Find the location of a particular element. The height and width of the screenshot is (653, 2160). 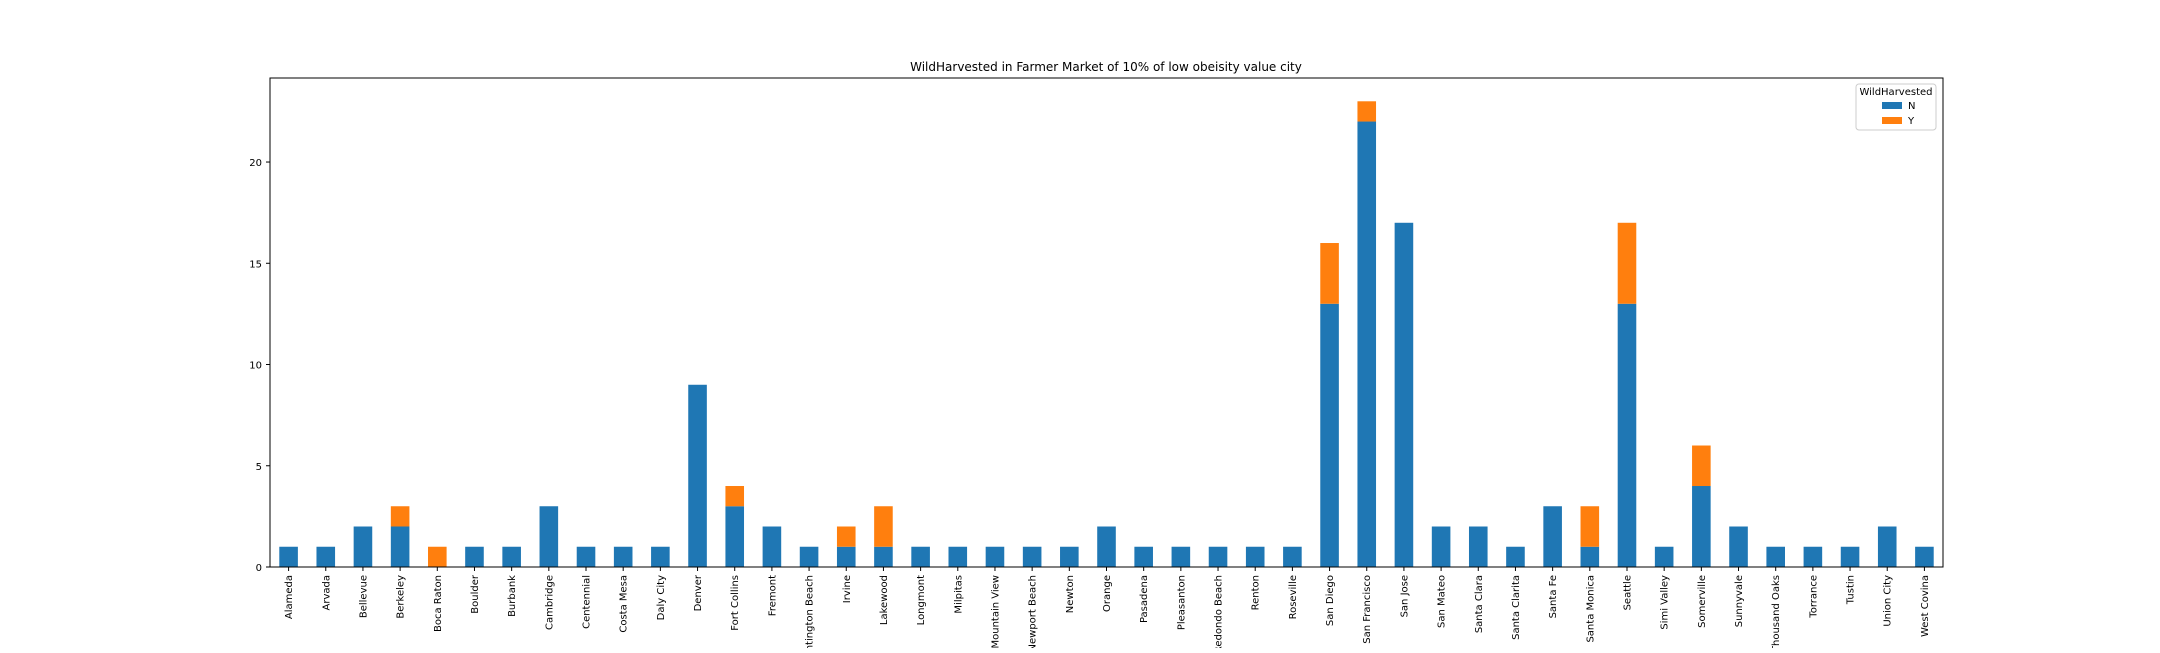

x-tick-label-arvada: Arvada is located at coordinates (326, 592).